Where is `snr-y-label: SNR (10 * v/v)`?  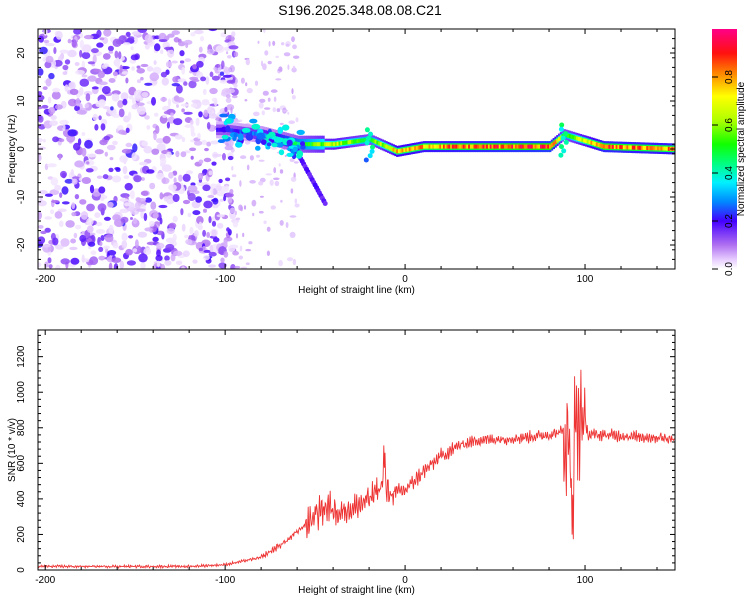 snr-y-label: SNR (10 * v/v) is located at coordinates (12, 450).